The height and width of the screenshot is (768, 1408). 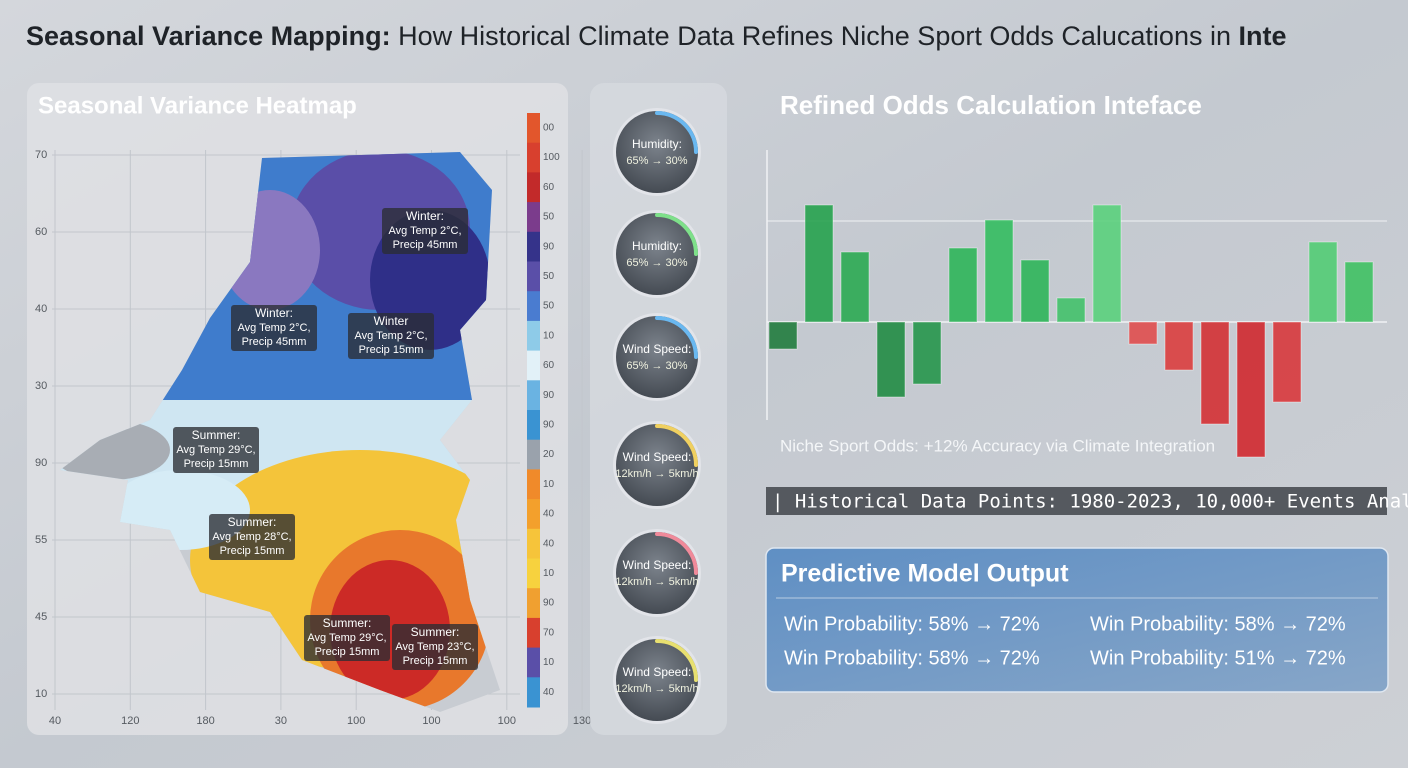 I want to click on title-tail: Inte, so click(x=1263, y=36).